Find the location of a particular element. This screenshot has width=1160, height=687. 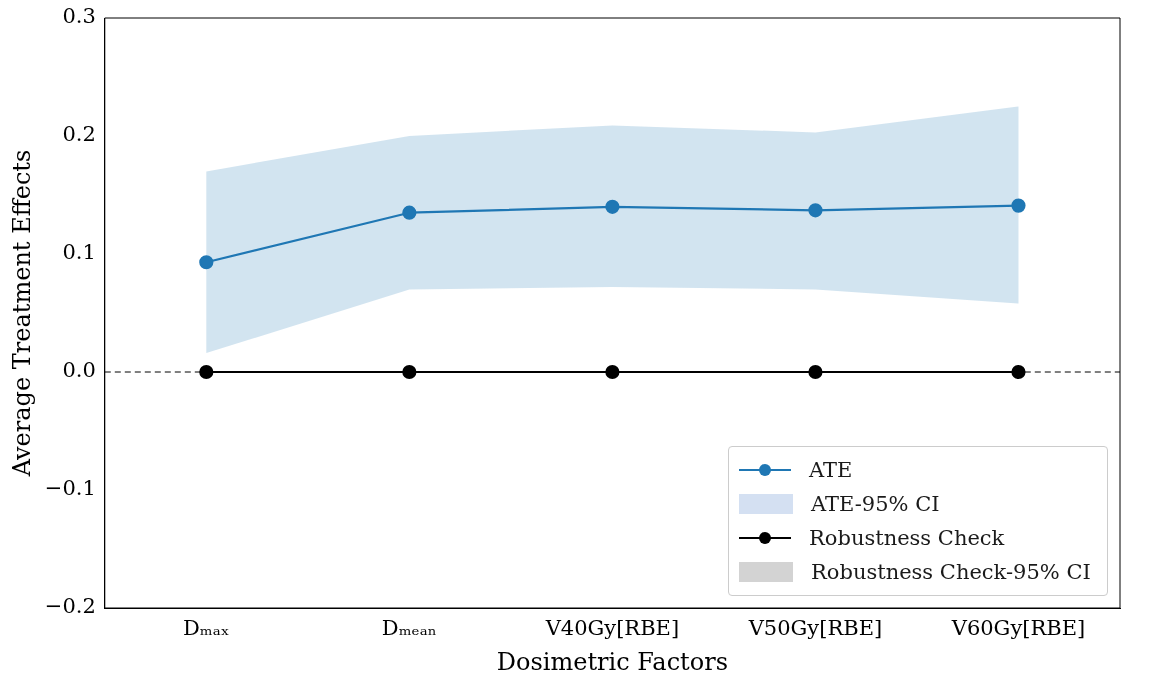

y-tick-label: 0.3 is located at coordinates (79, 16).